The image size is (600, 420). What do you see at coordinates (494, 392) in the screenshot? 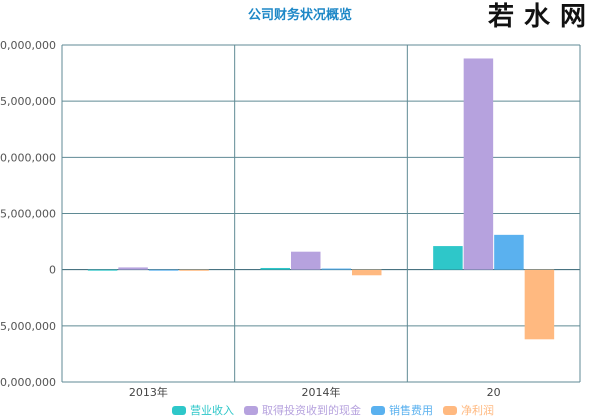
I see `x-tick-label: 20` at bounding box center [494, 392].